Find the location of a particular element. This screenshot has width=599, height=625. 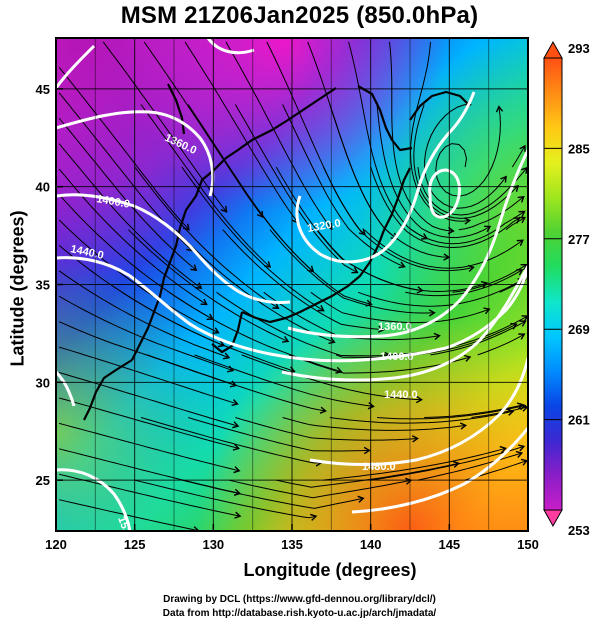

y-tick-label: 40 is located at coordinates (43, 187).